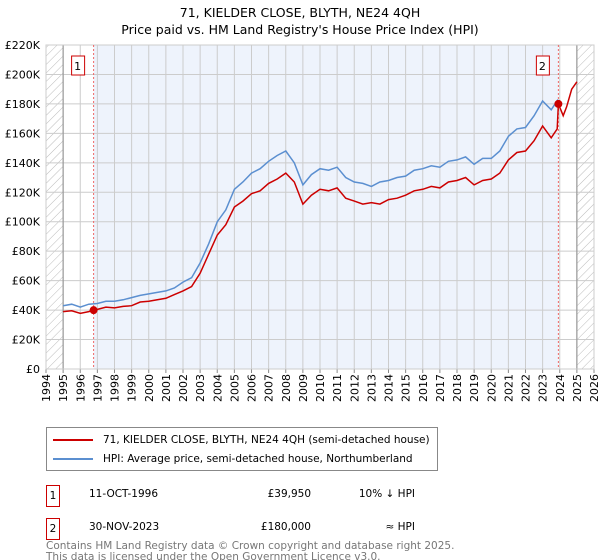 This screenshot has height=560, width=600. Describe the element at coordinates (23, 133) in the screenshot. I see `y-tick-label: £160K` at that location.